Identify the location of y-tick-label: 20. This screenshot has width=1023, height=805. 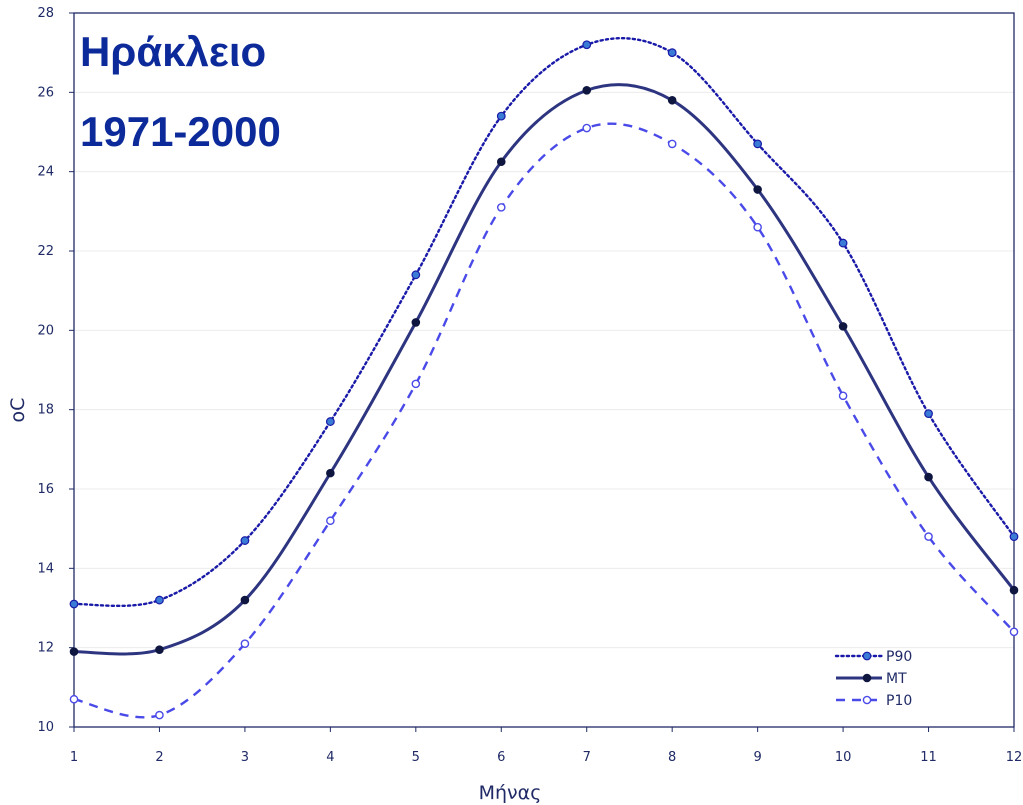
(45, 330).